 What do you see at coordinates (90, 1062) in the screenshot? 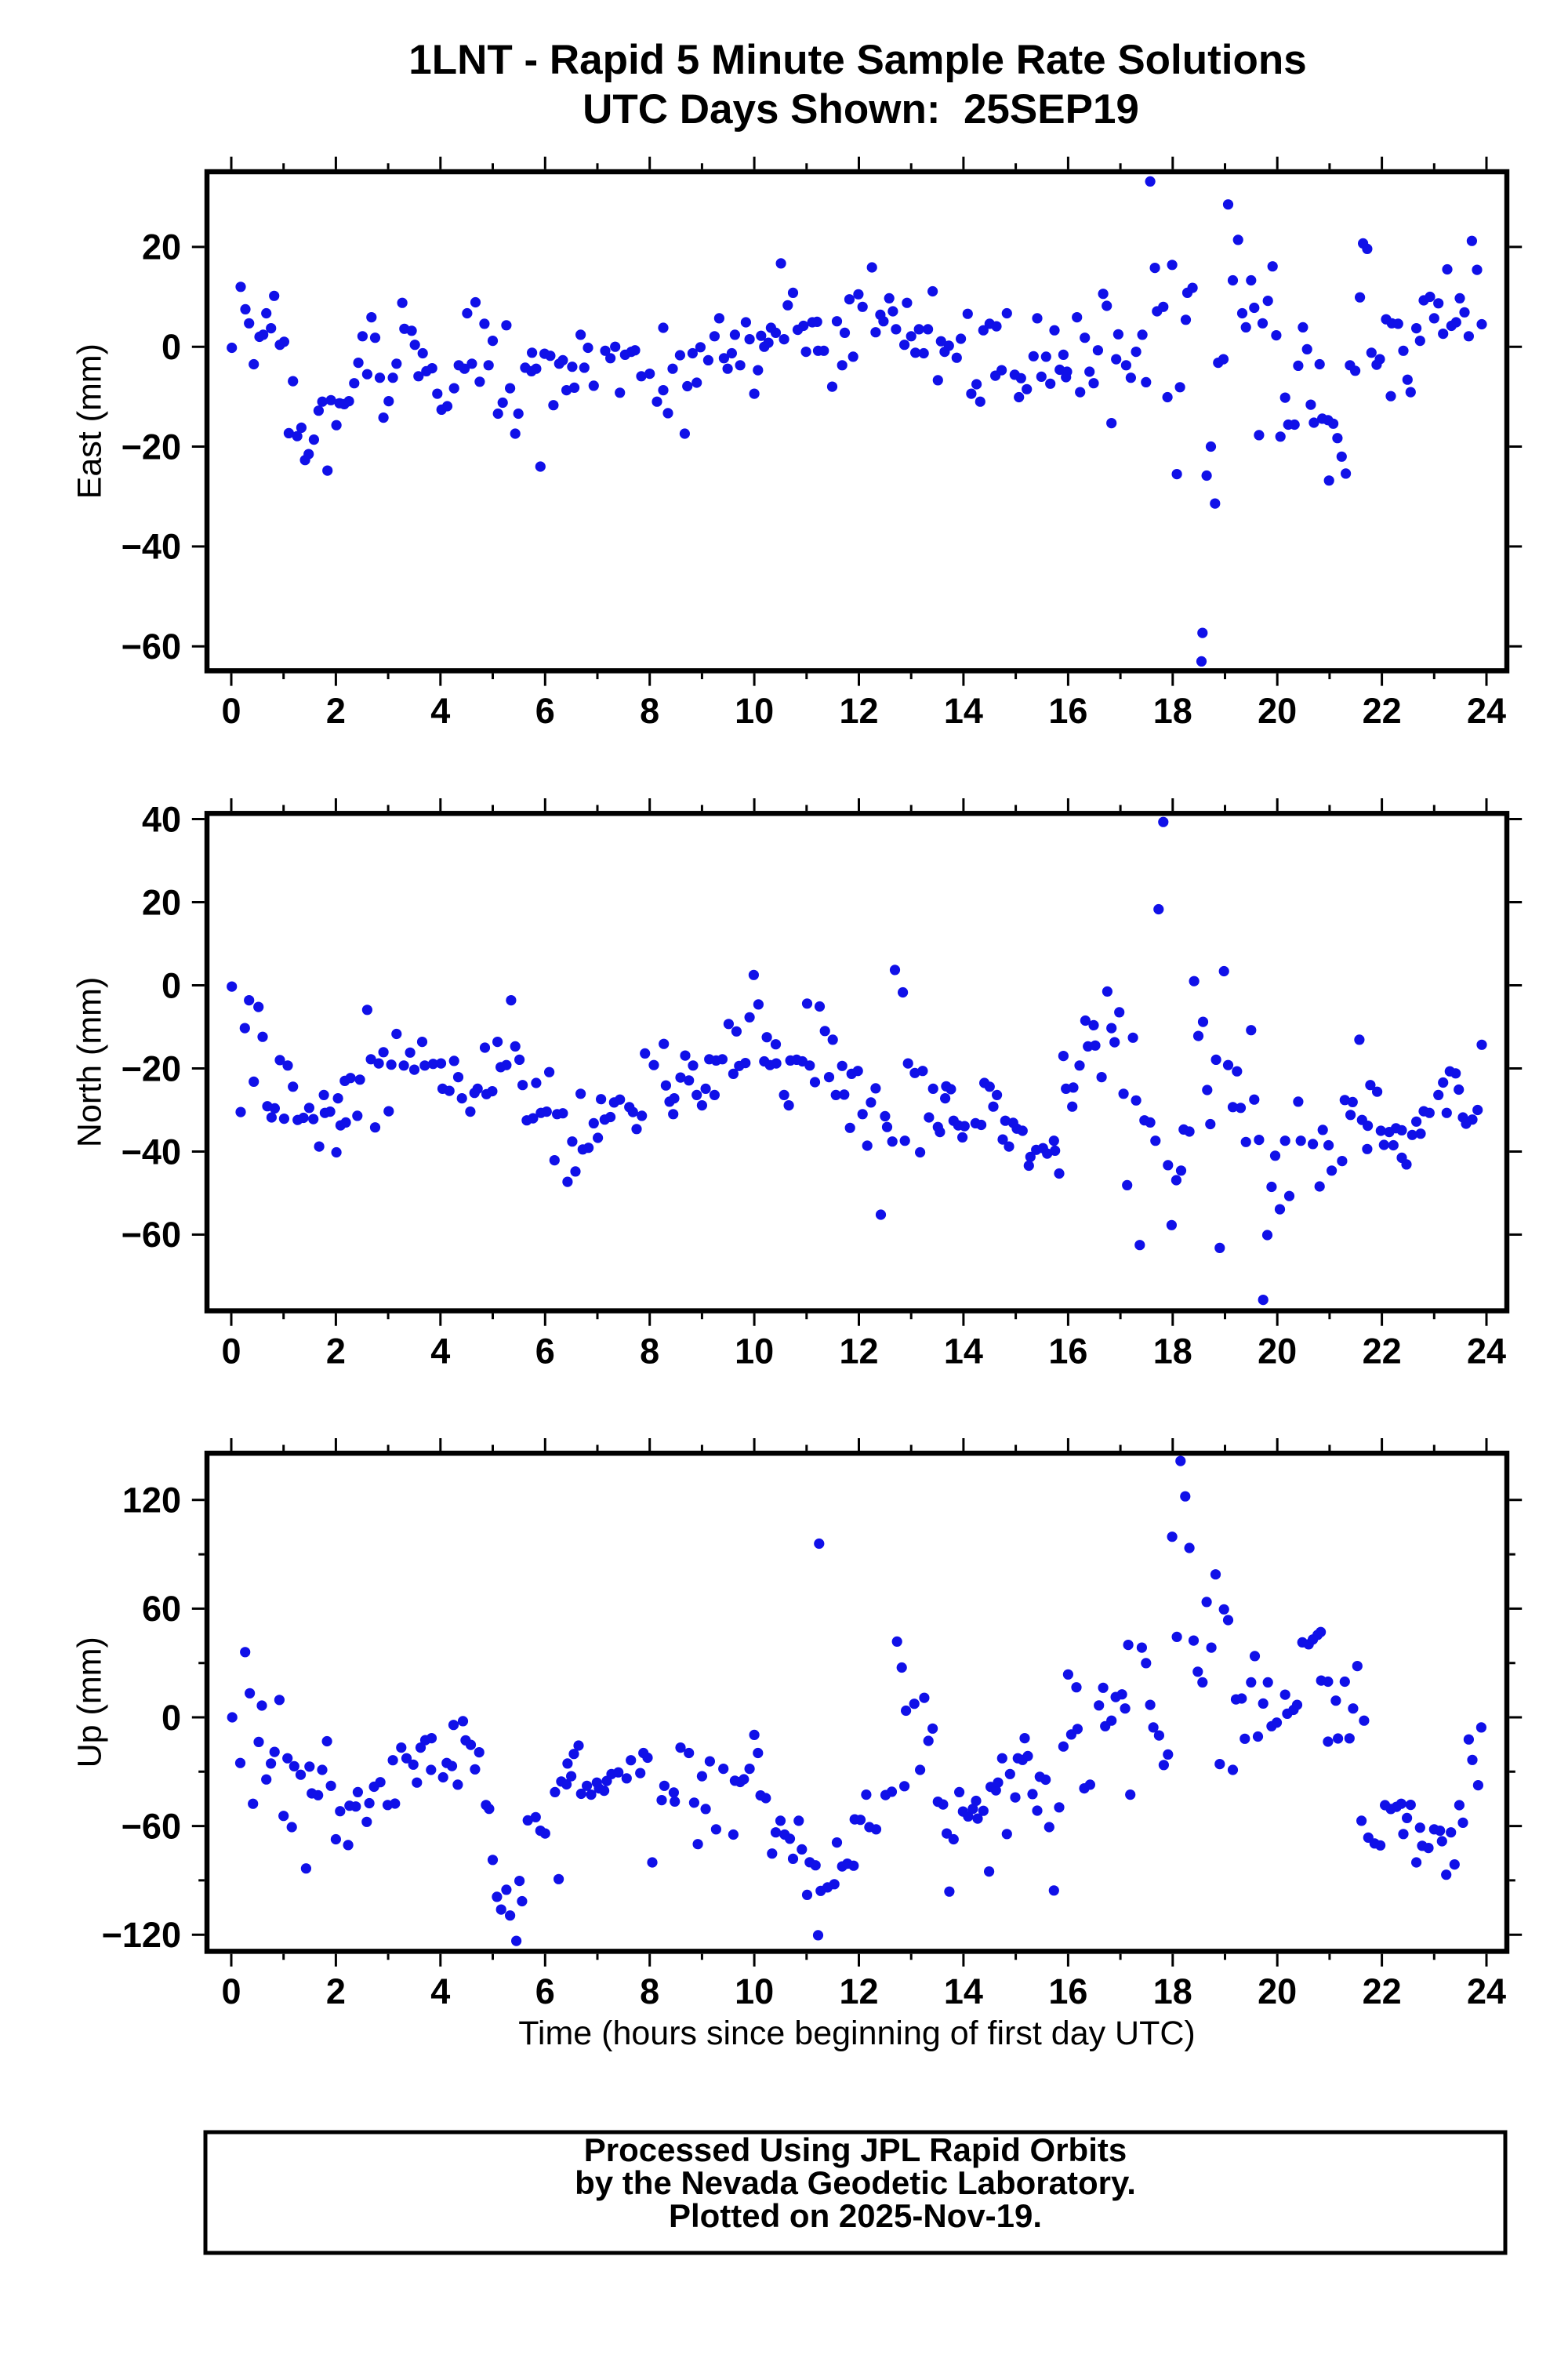
I see `svg-text: North (mm)` at bounding box center [90, 1062].